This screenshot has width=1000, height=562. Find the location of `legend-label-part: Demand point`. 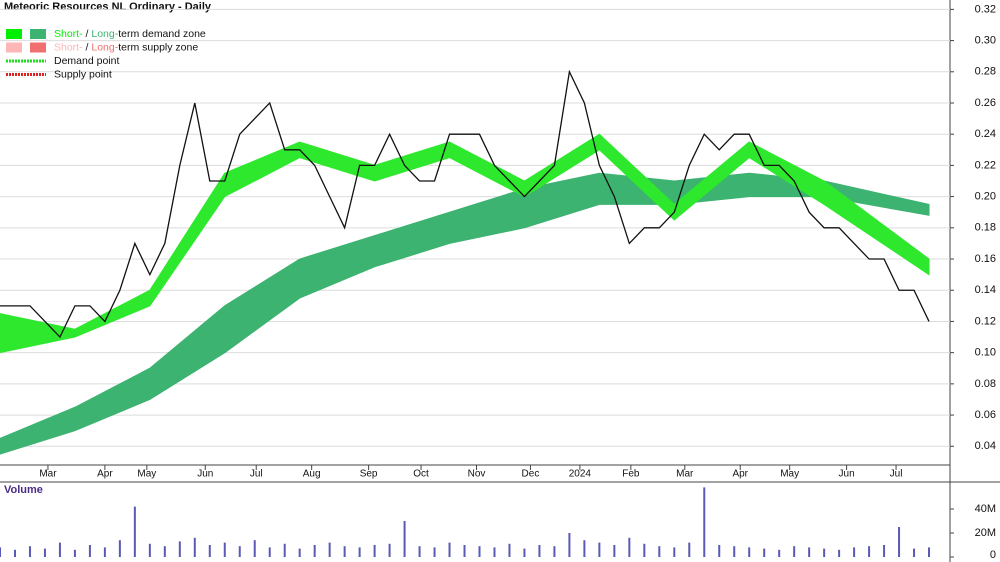

legend-label-part: Demand point is located at coordinates (86, 61).